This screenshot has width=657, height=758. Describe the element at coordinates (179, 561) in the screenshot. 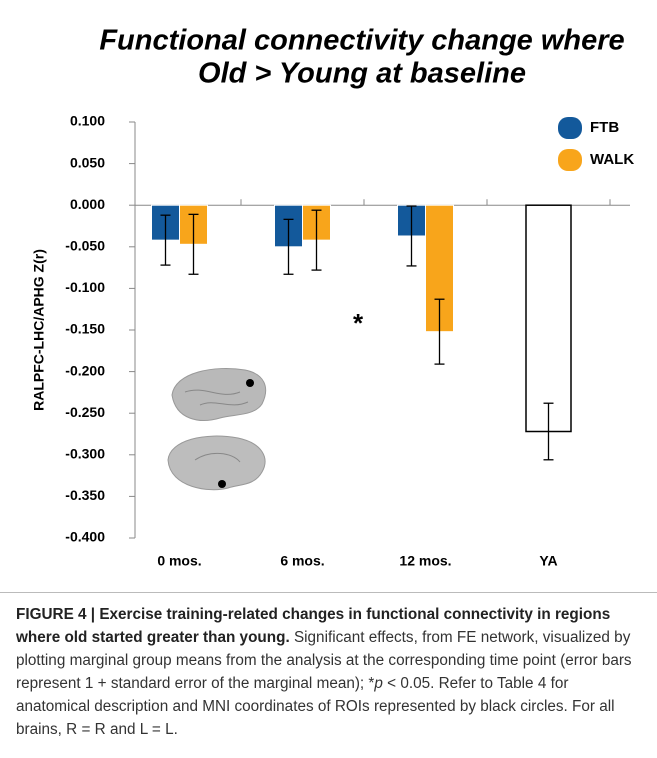

I see `x-tick-label: 0 mos.` at that location.